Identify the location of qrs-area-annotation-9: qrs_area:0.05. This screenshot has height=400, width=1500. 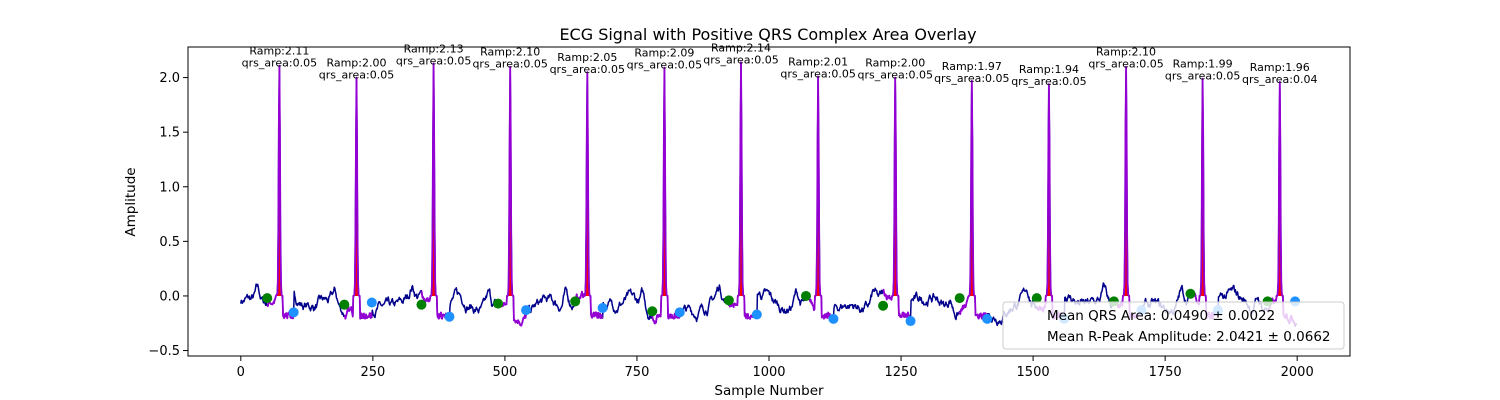
(895, 75).